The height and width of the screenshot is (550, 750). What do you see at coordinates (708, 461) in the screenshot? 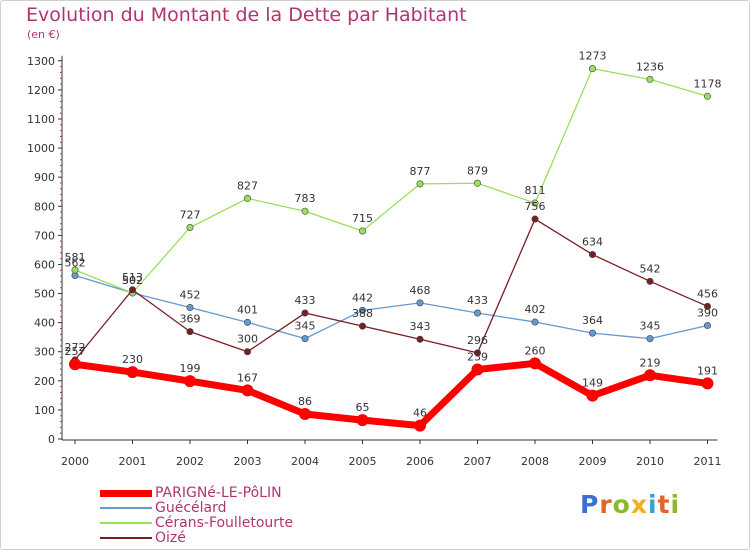
I see `x-tick-label: 2011` at bounding box center [708, 461].